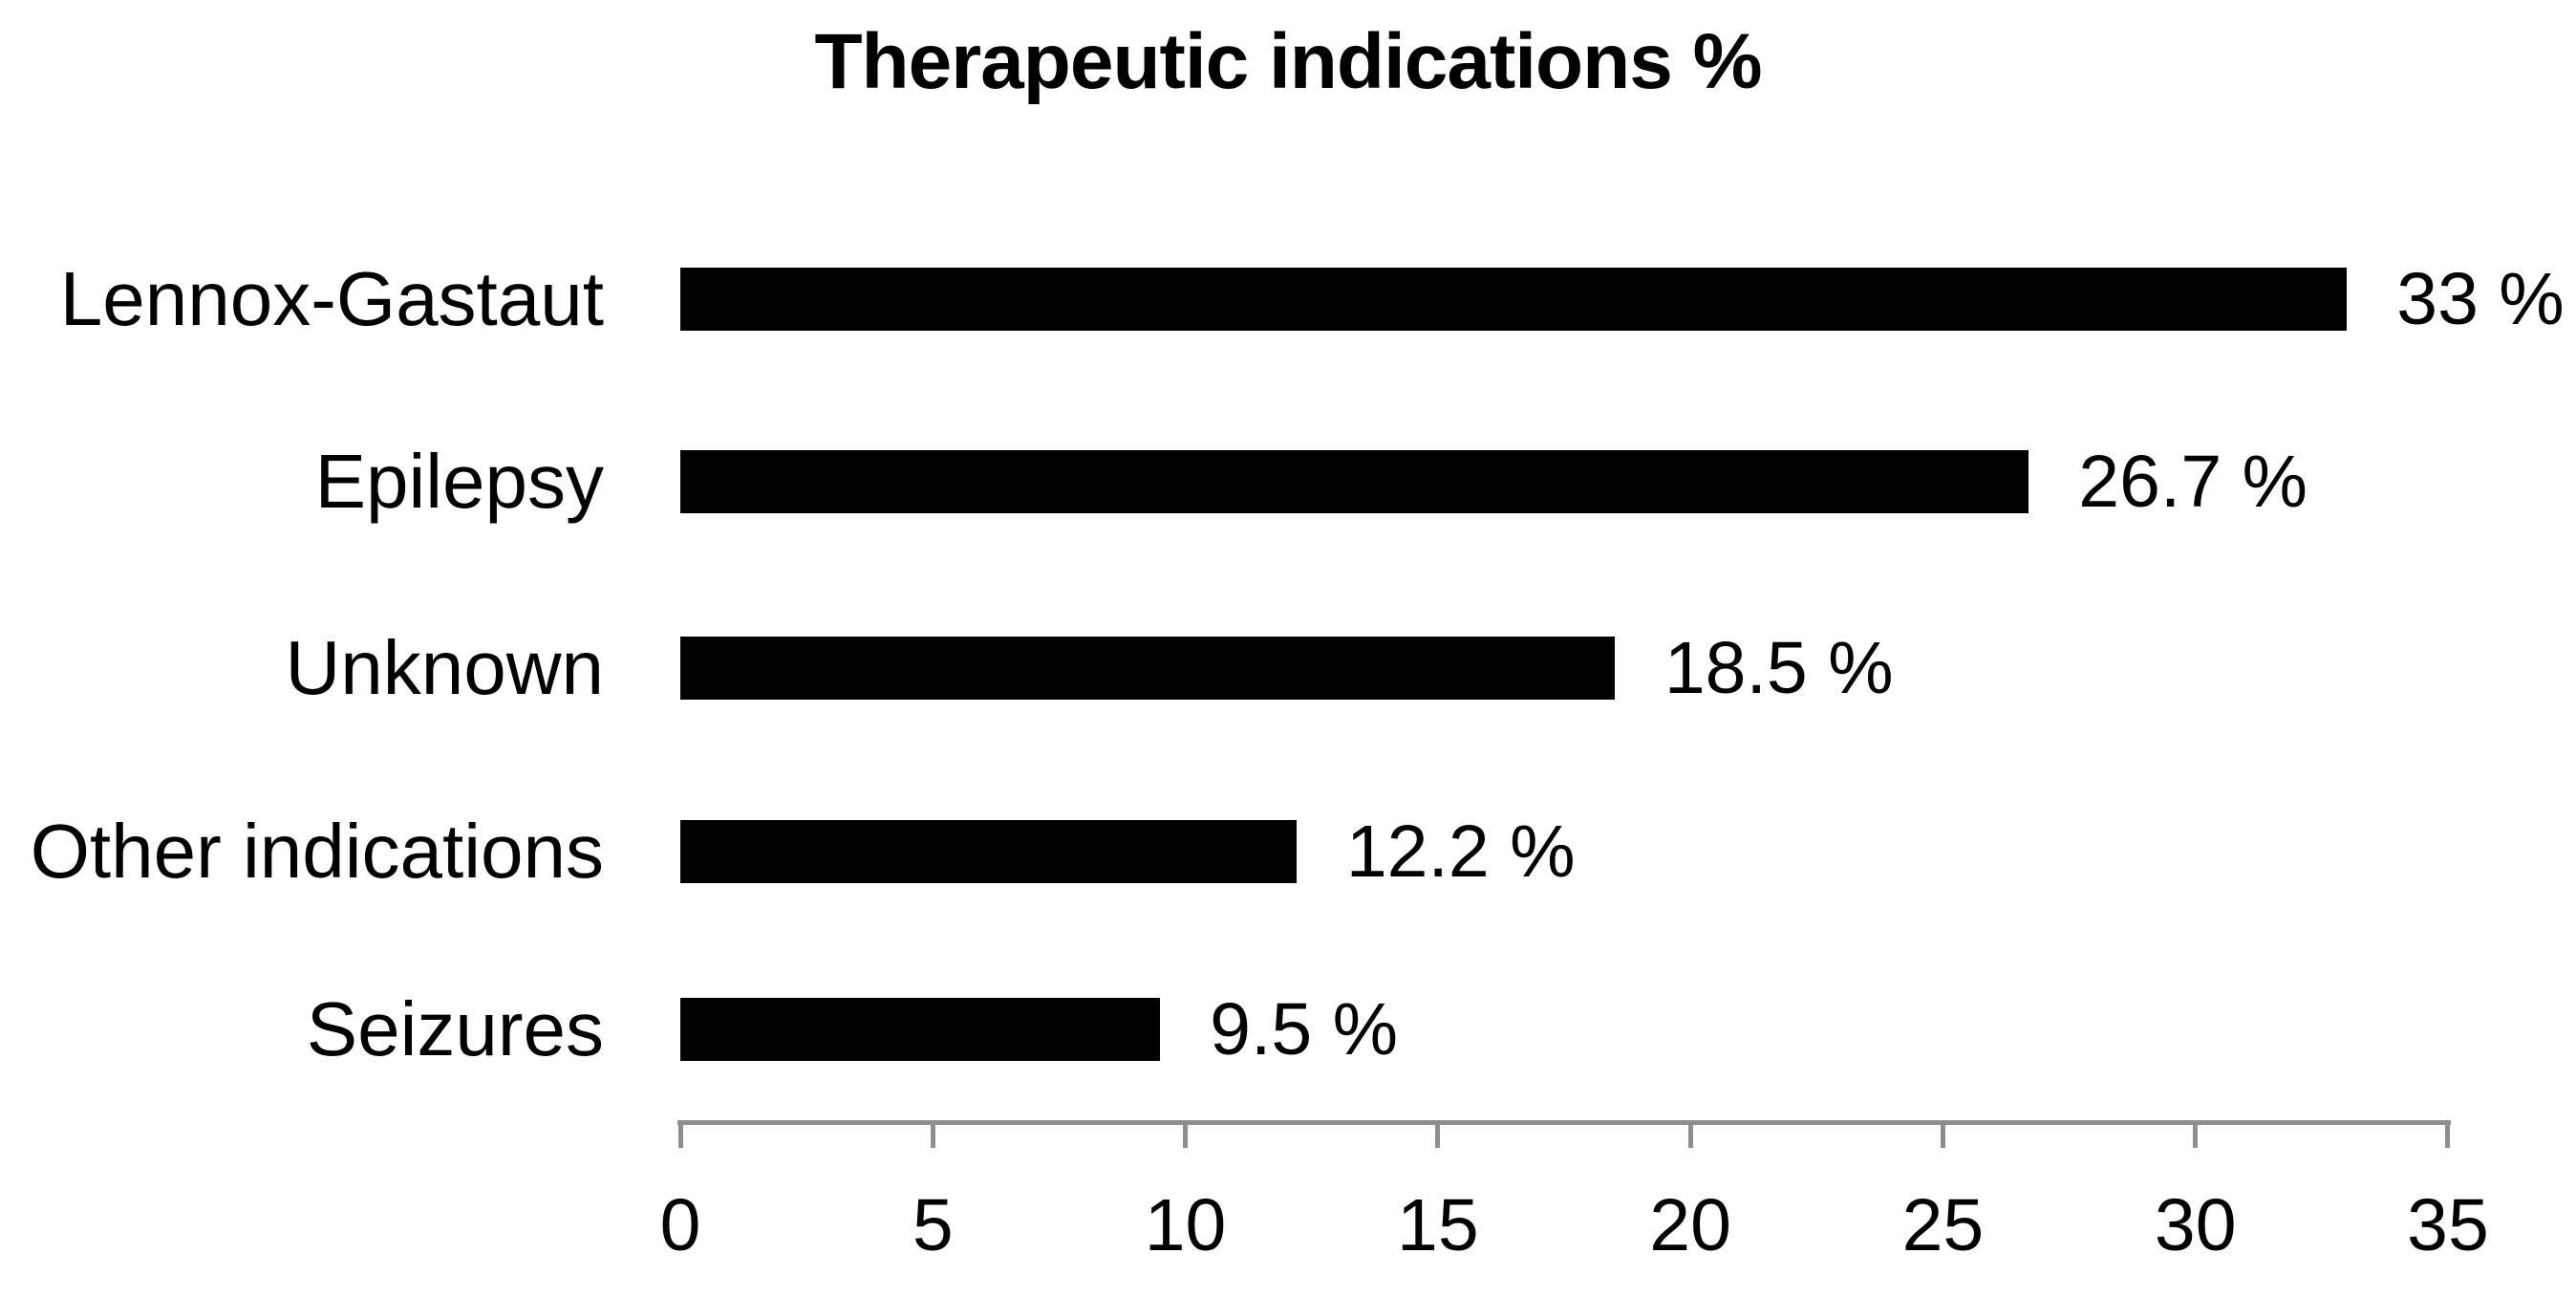 The width and height of the screenshot is (2576, 1297). Describe the element at coordinates (459, 481) in the screenshot. I see `category-label: Epilepsy` at that location.